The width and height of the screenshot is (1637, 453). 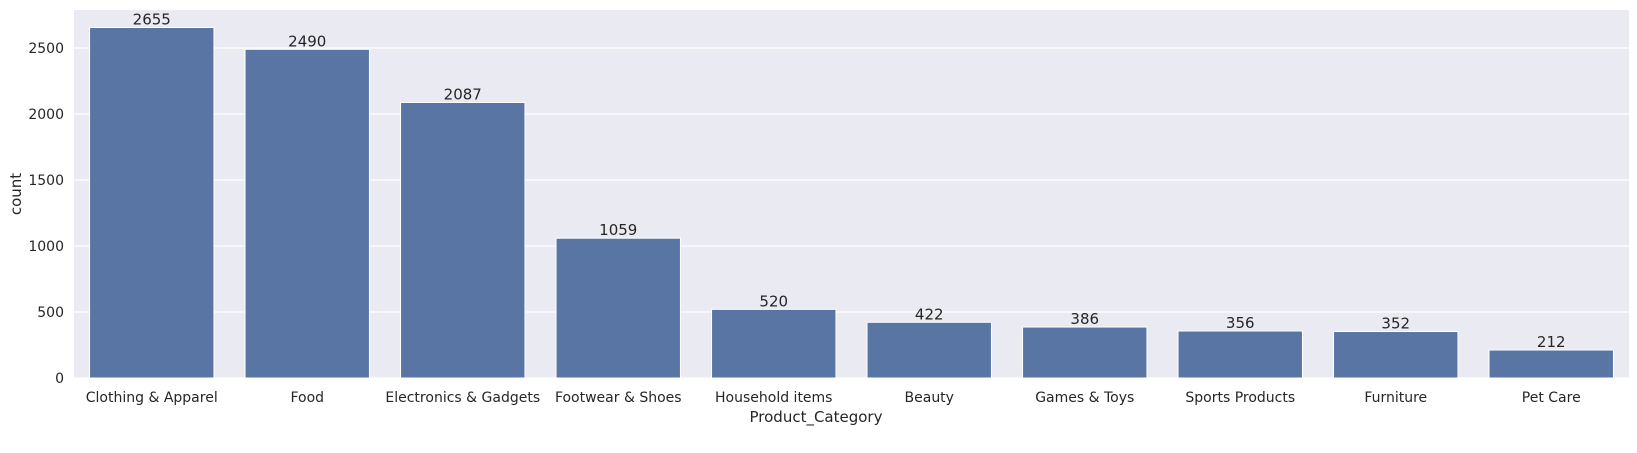 What do you see at coordinates (773, 398) in the screenshot?
I see `x-tick-label: Household items` at bounding box center [773, 398].